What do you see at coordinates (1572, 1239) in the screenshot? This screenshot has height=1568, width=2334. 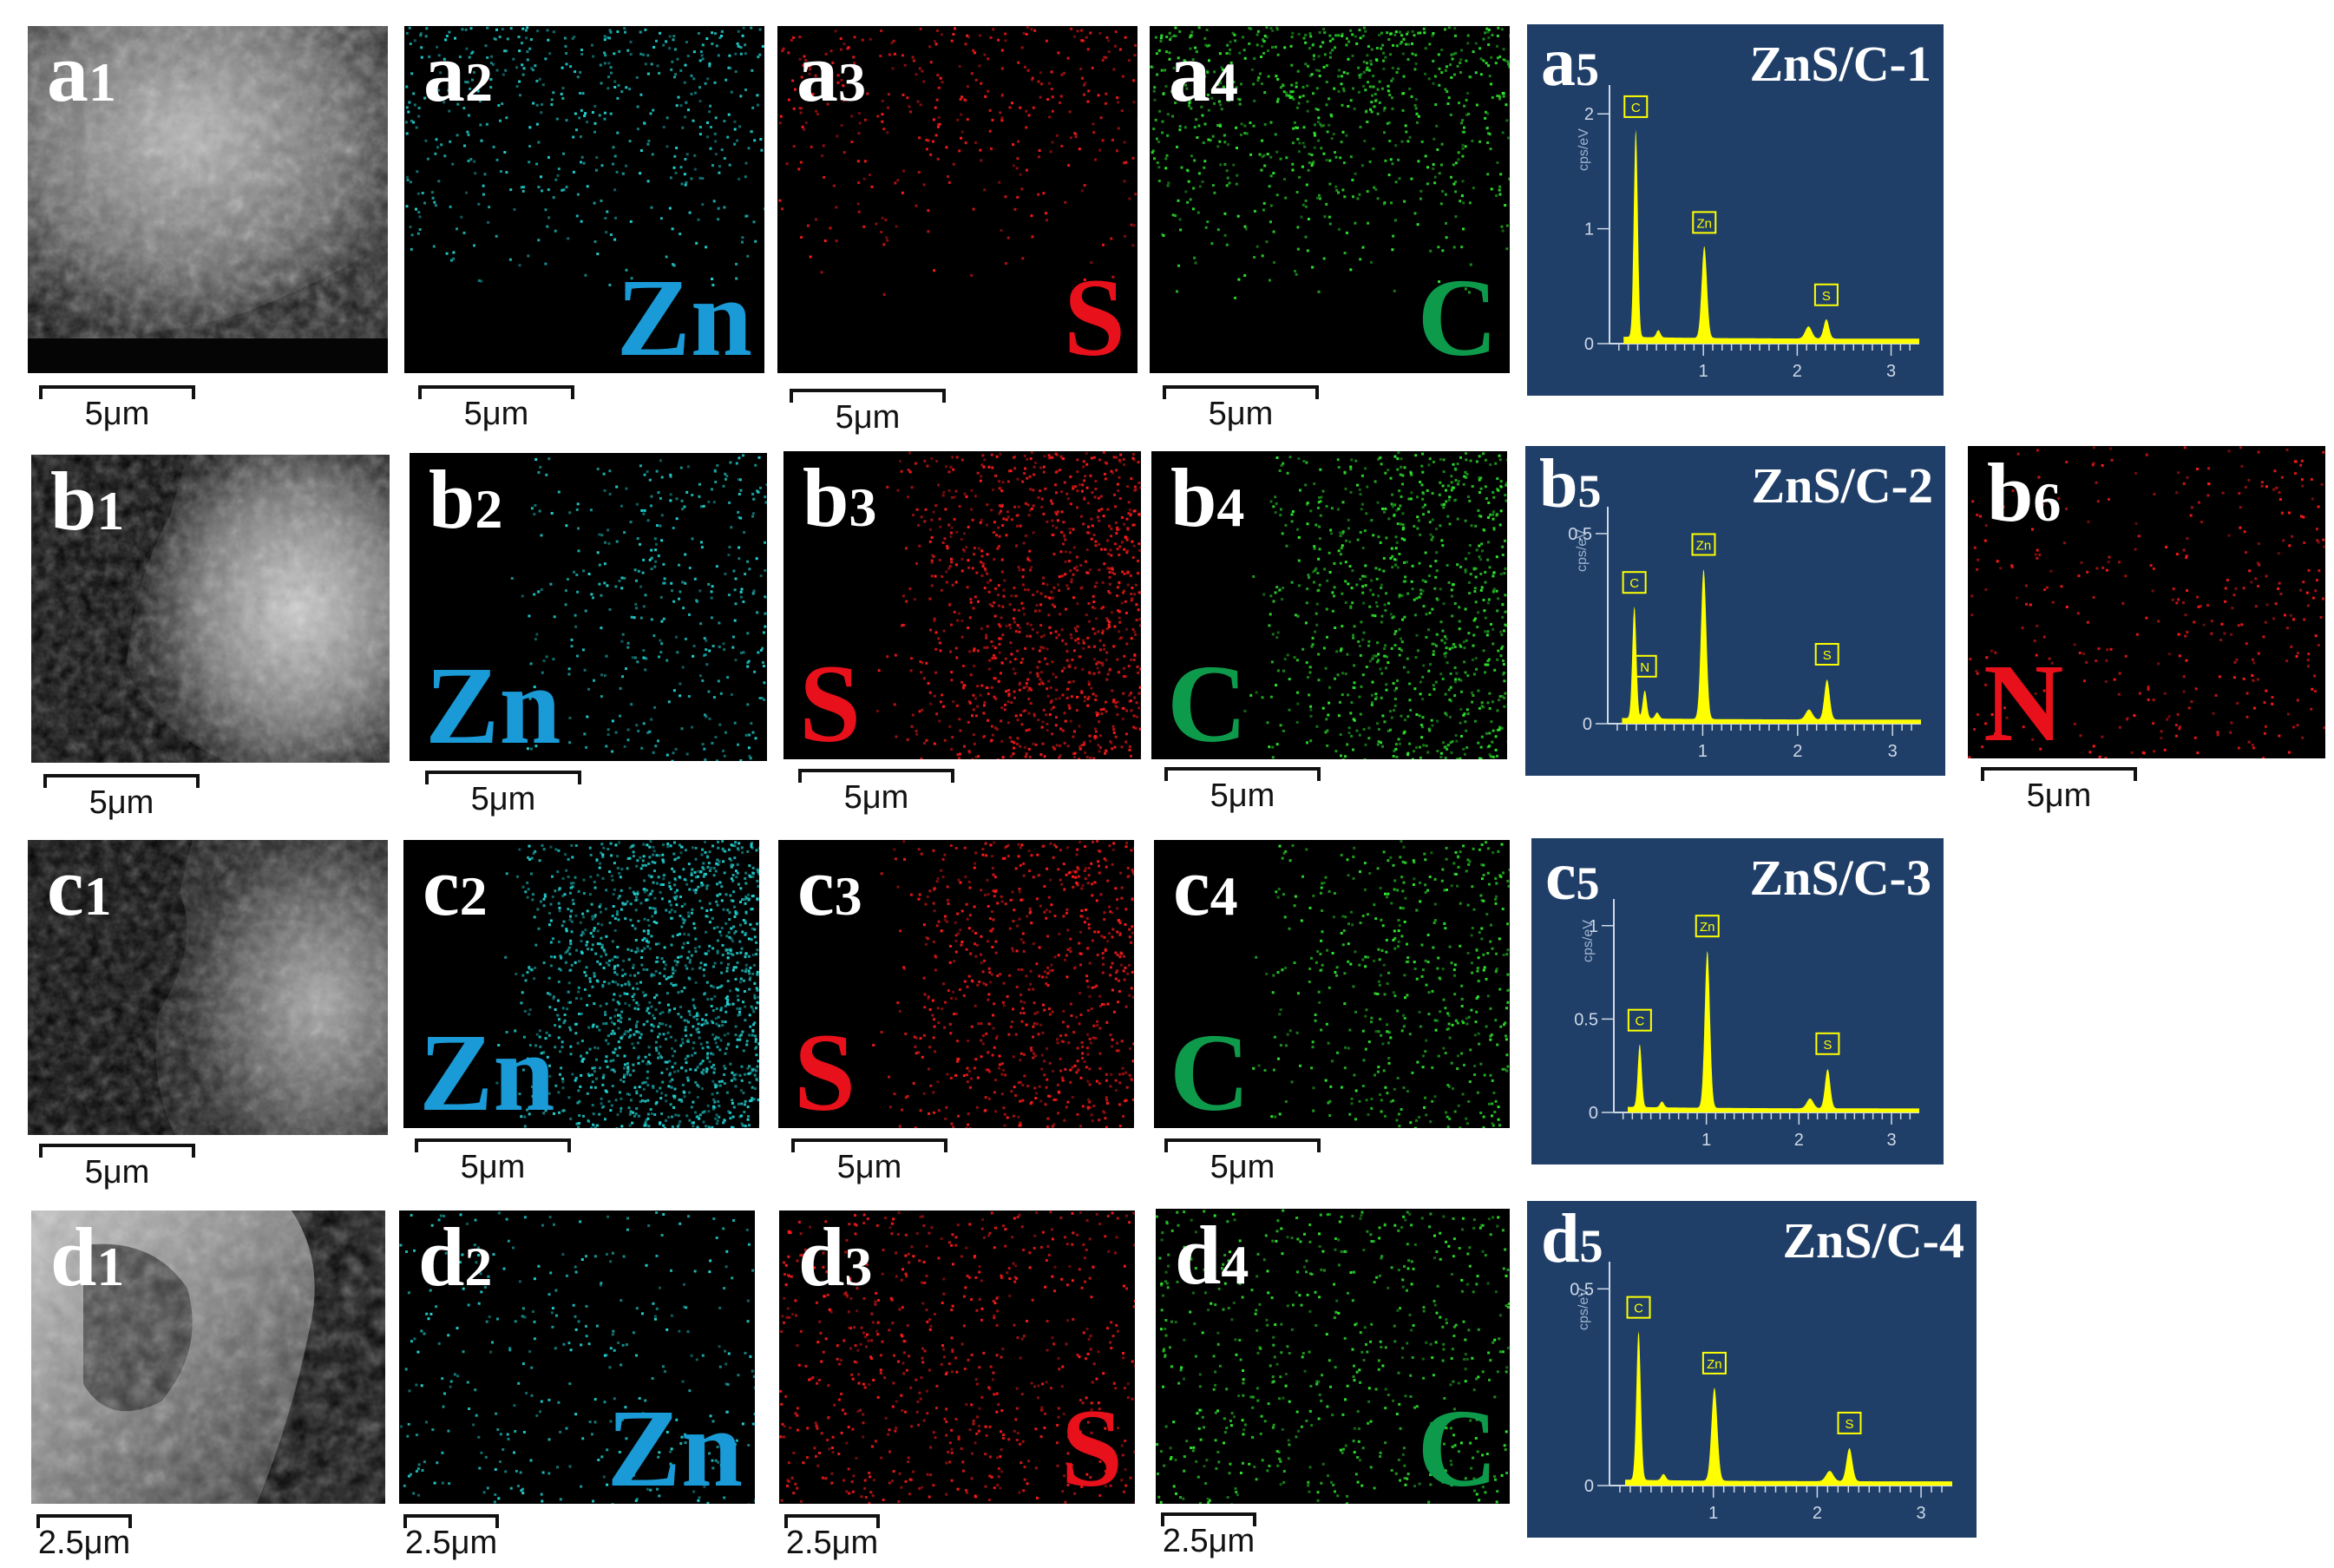 I see `panel-label: d5` at bounding box center [1572, 1239].